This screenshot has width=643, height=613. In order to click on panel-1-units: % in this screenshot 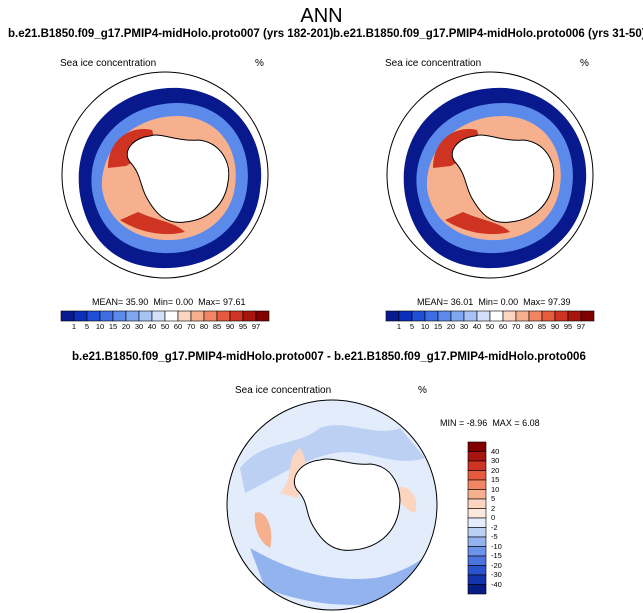, I will do `click(259, 63)`.